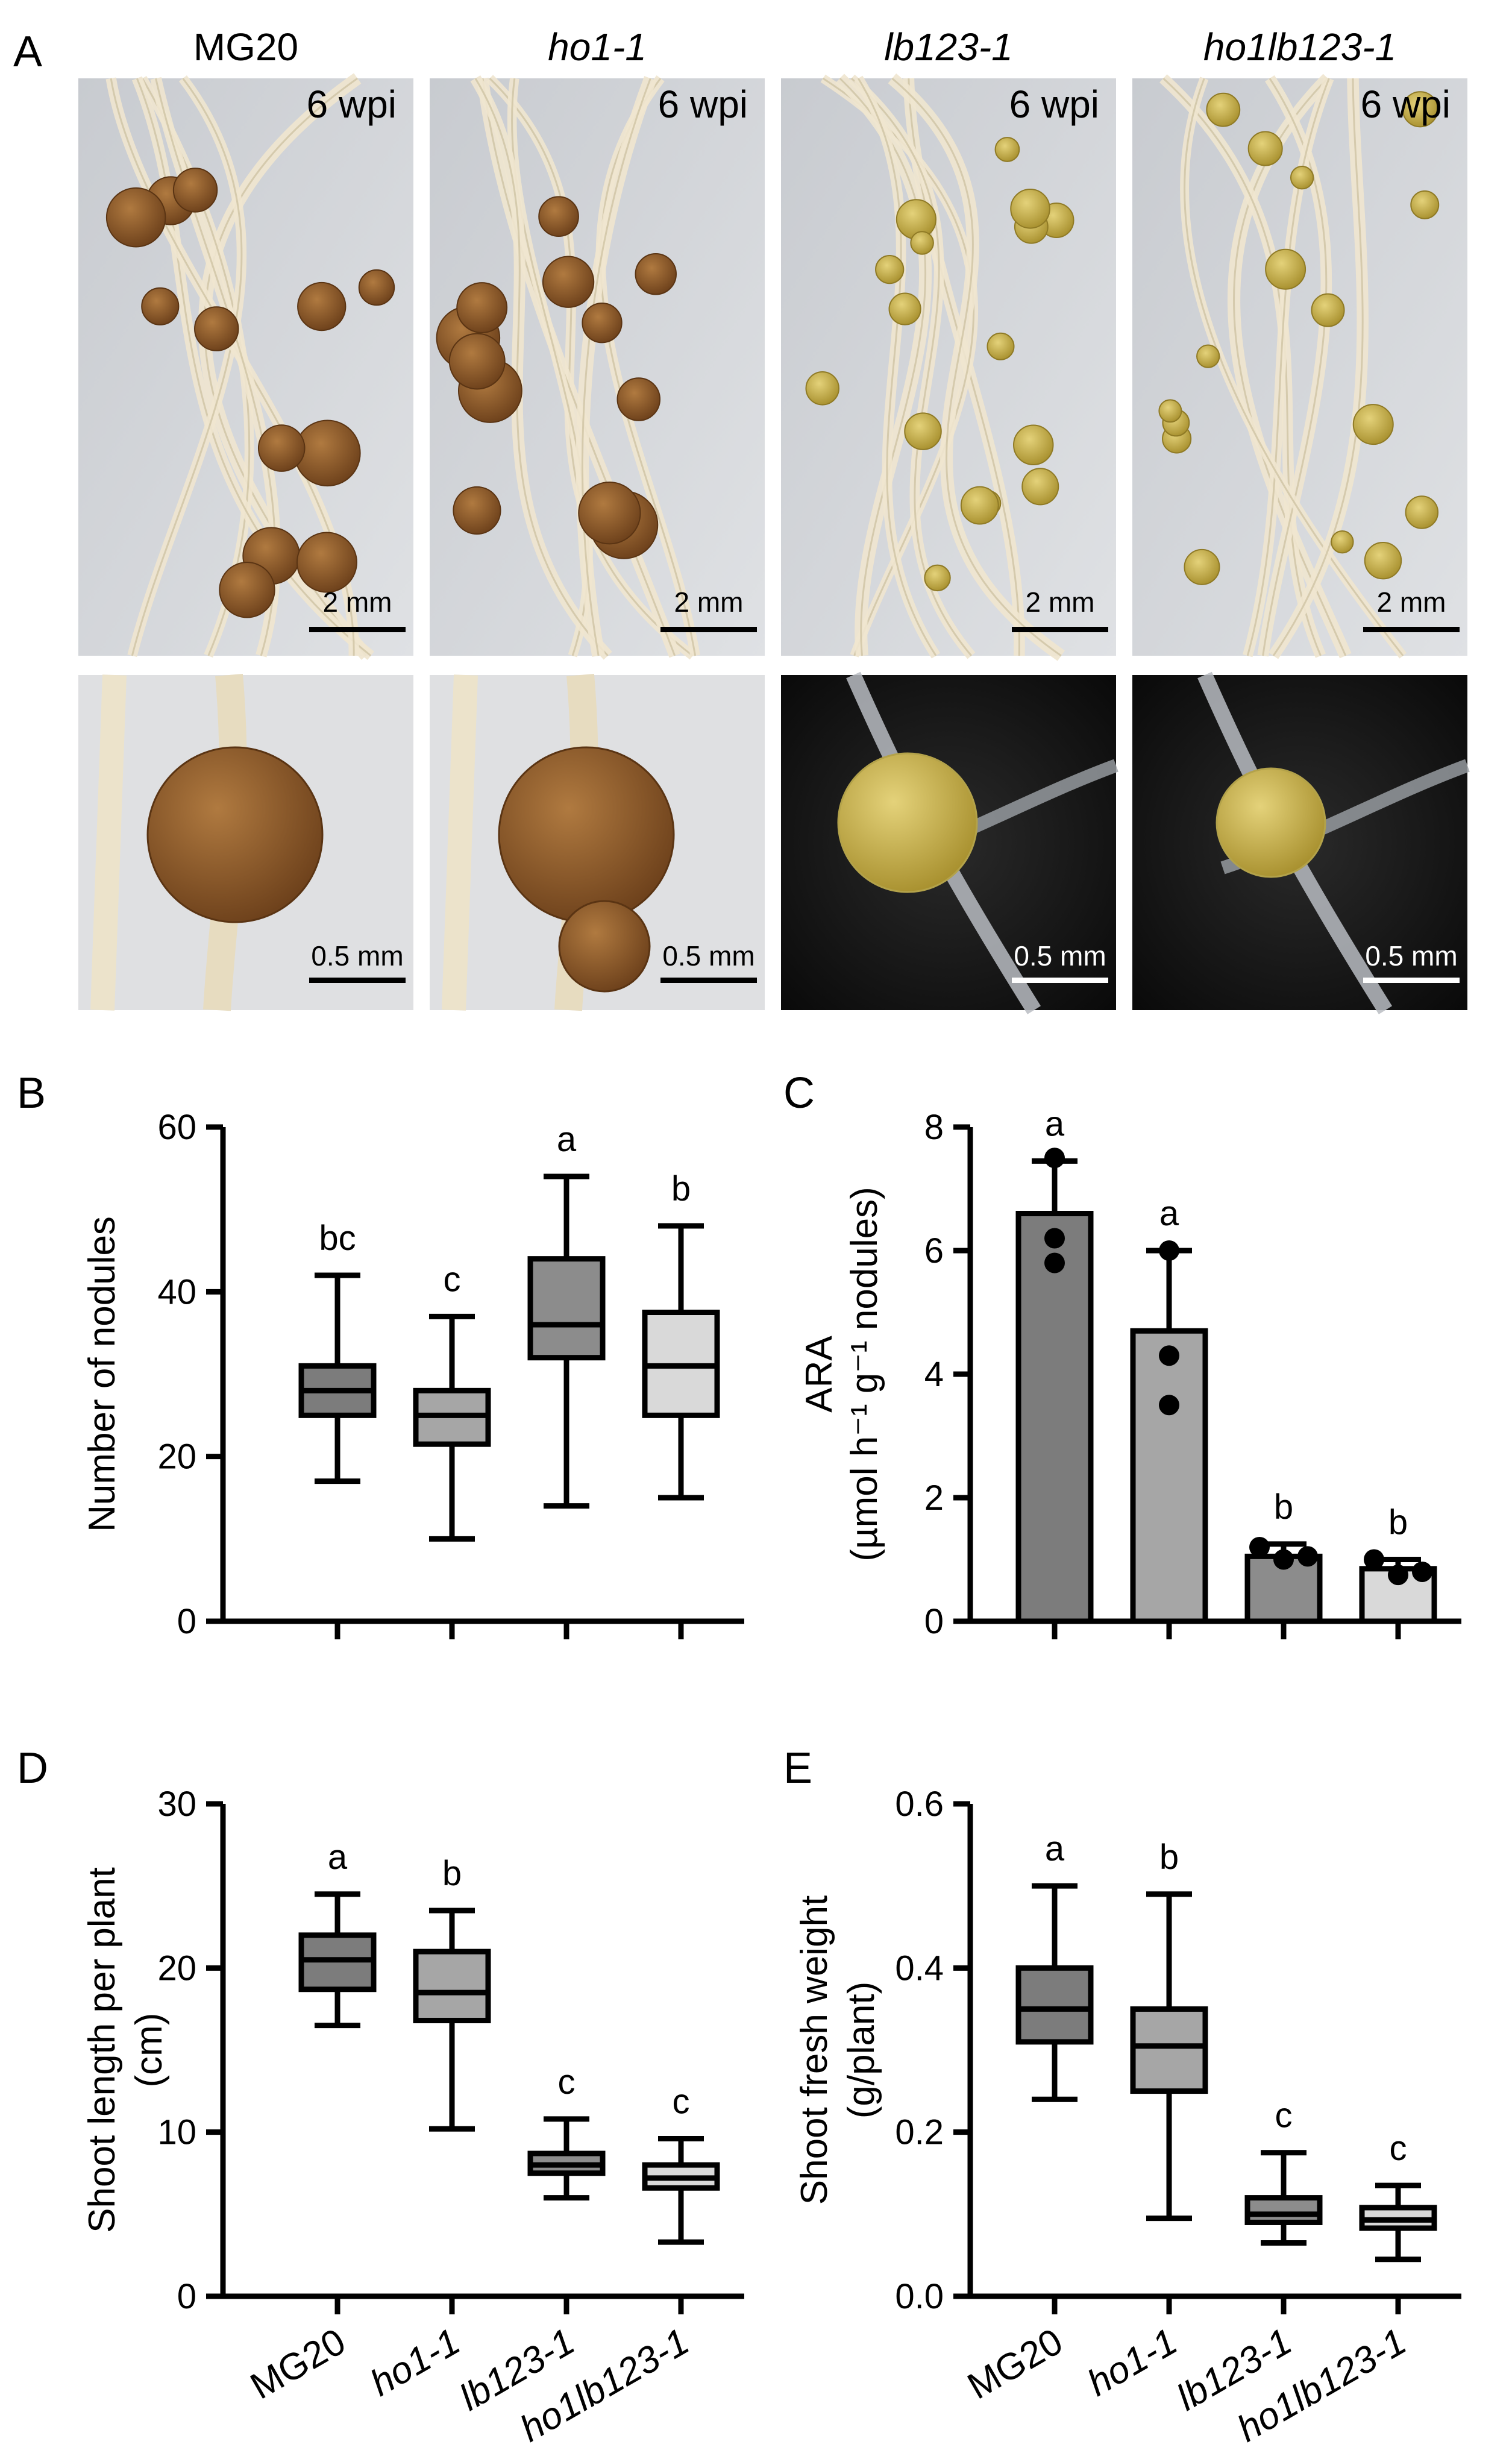 This screenshot has width=1512, height=2459. What do you see at coordinates (176, 1804) in the screenshot?
I see `y-tick-label: 30` at bounding box center [176, 1804].